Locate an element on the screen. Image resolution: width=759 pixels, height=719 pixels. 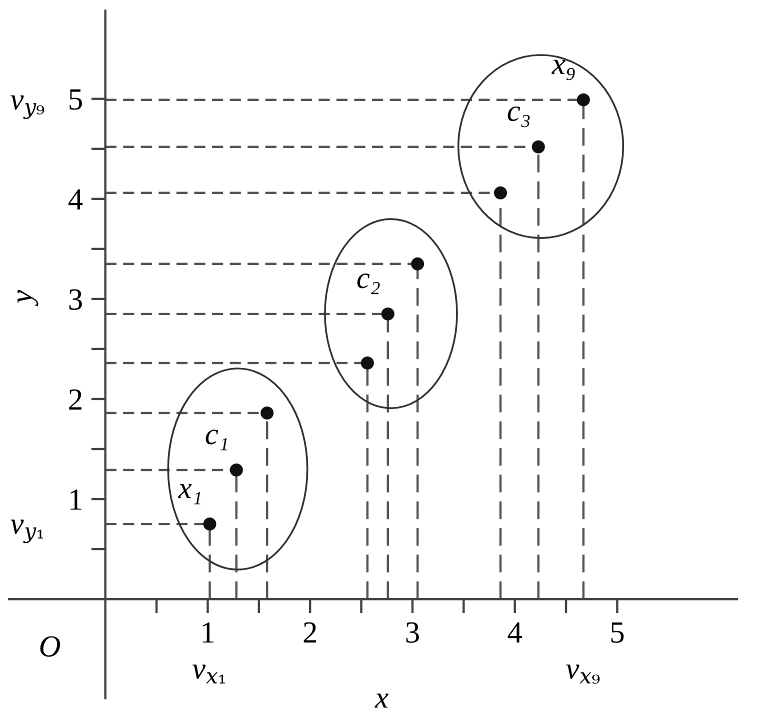
annotation: x₁ is located at coordinates (189, 494).